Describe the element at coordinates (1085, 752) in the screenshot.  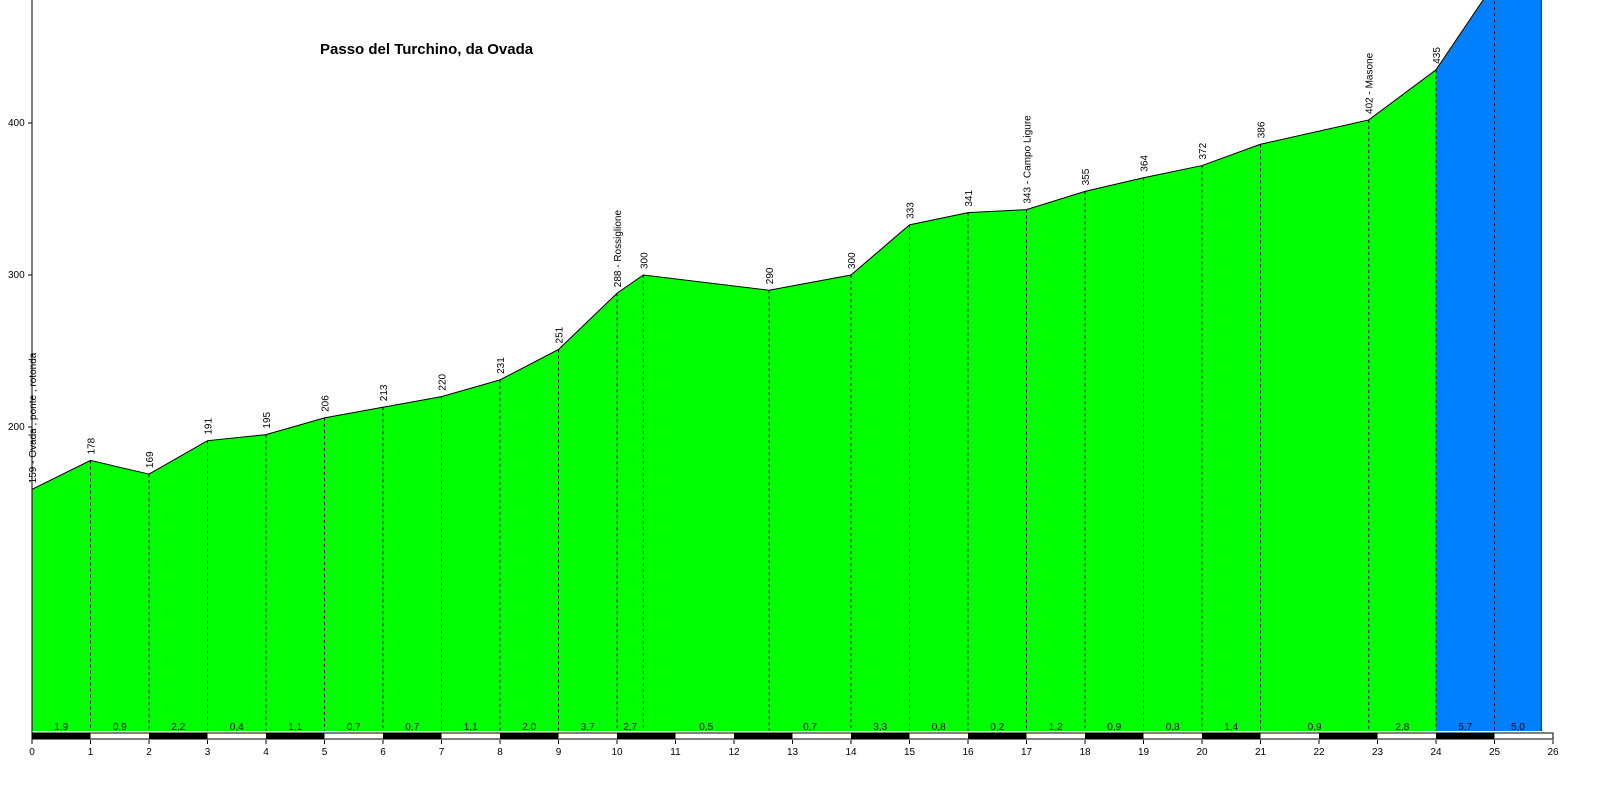
I see `x-tick-label: 18` at that location.